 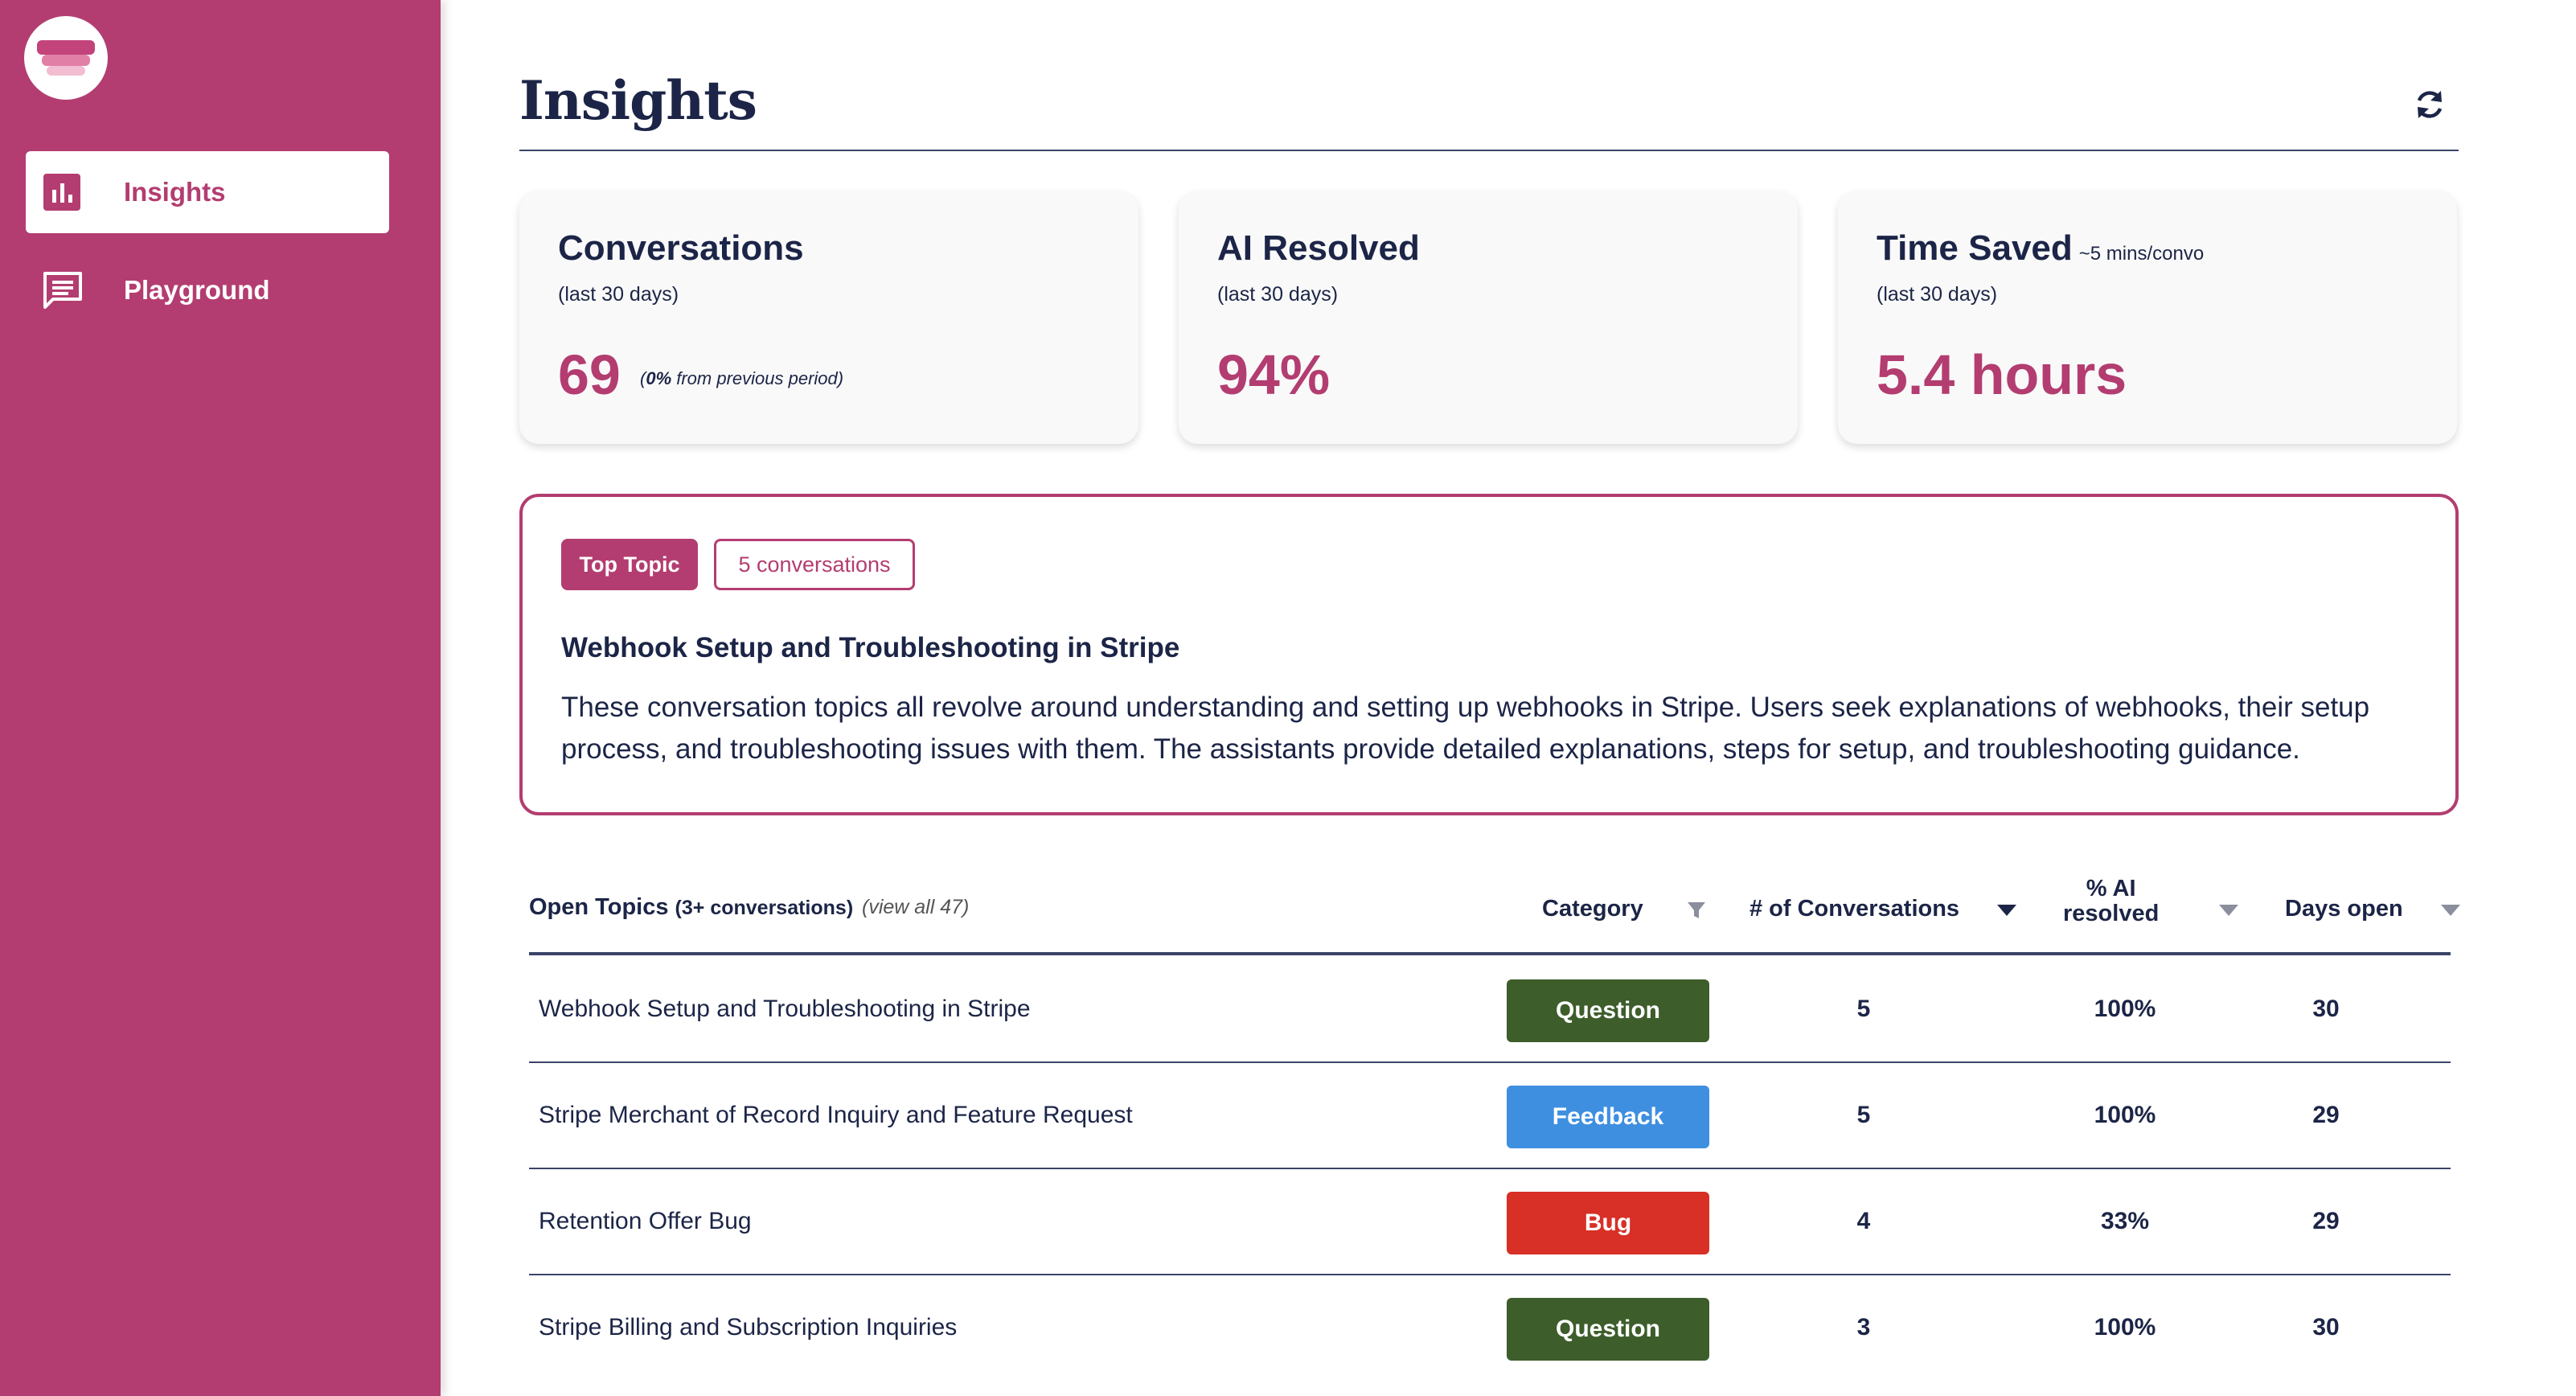 What do you see at coordinates (61, 192) in the screenshot?
I see `bar-chart-icon` at bounding box center [61, 192].